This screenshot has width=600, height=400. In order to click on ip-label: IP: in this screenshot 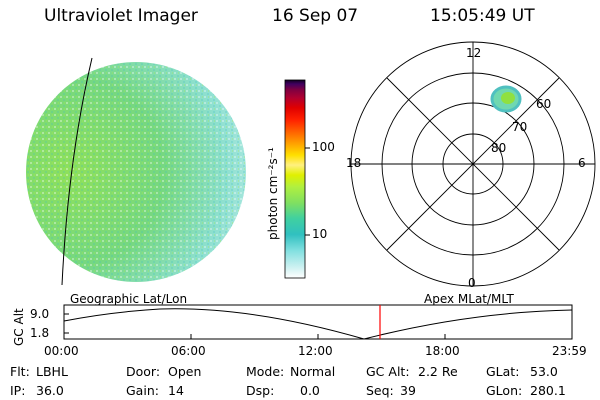, I will do `click(18, 390)`.